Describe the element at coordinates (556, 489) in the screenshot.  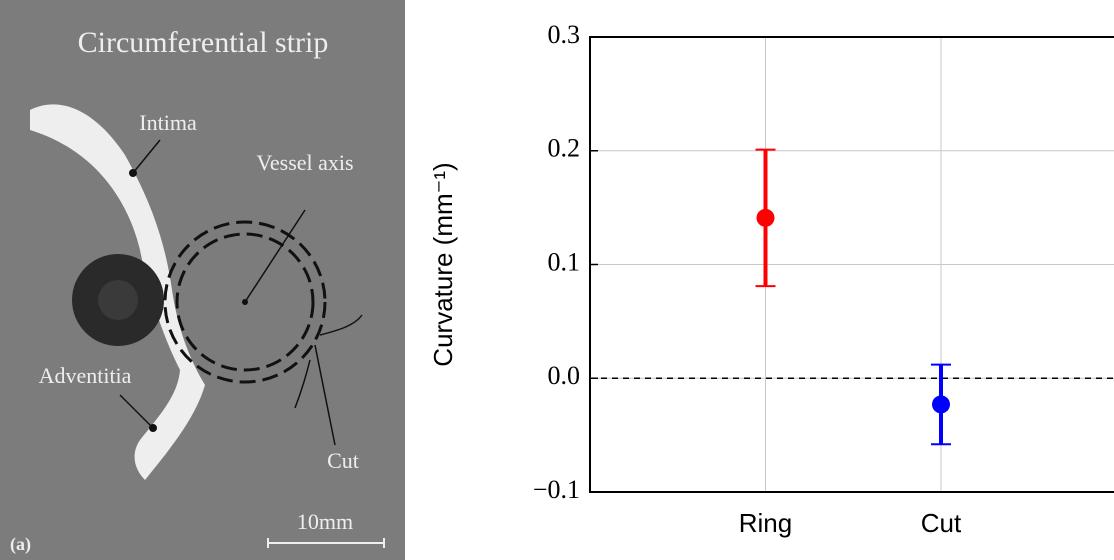
I see `y-tick-label: −0.1` at that location.